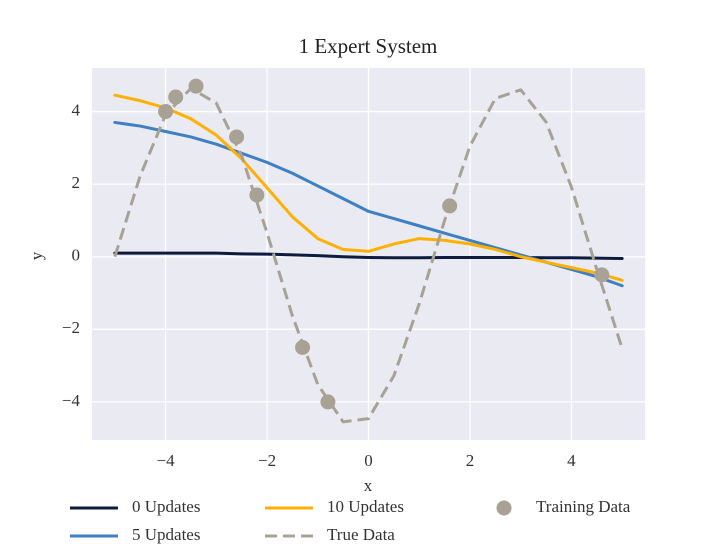  I want to click on legend-label: True Data, so click(361, 534).